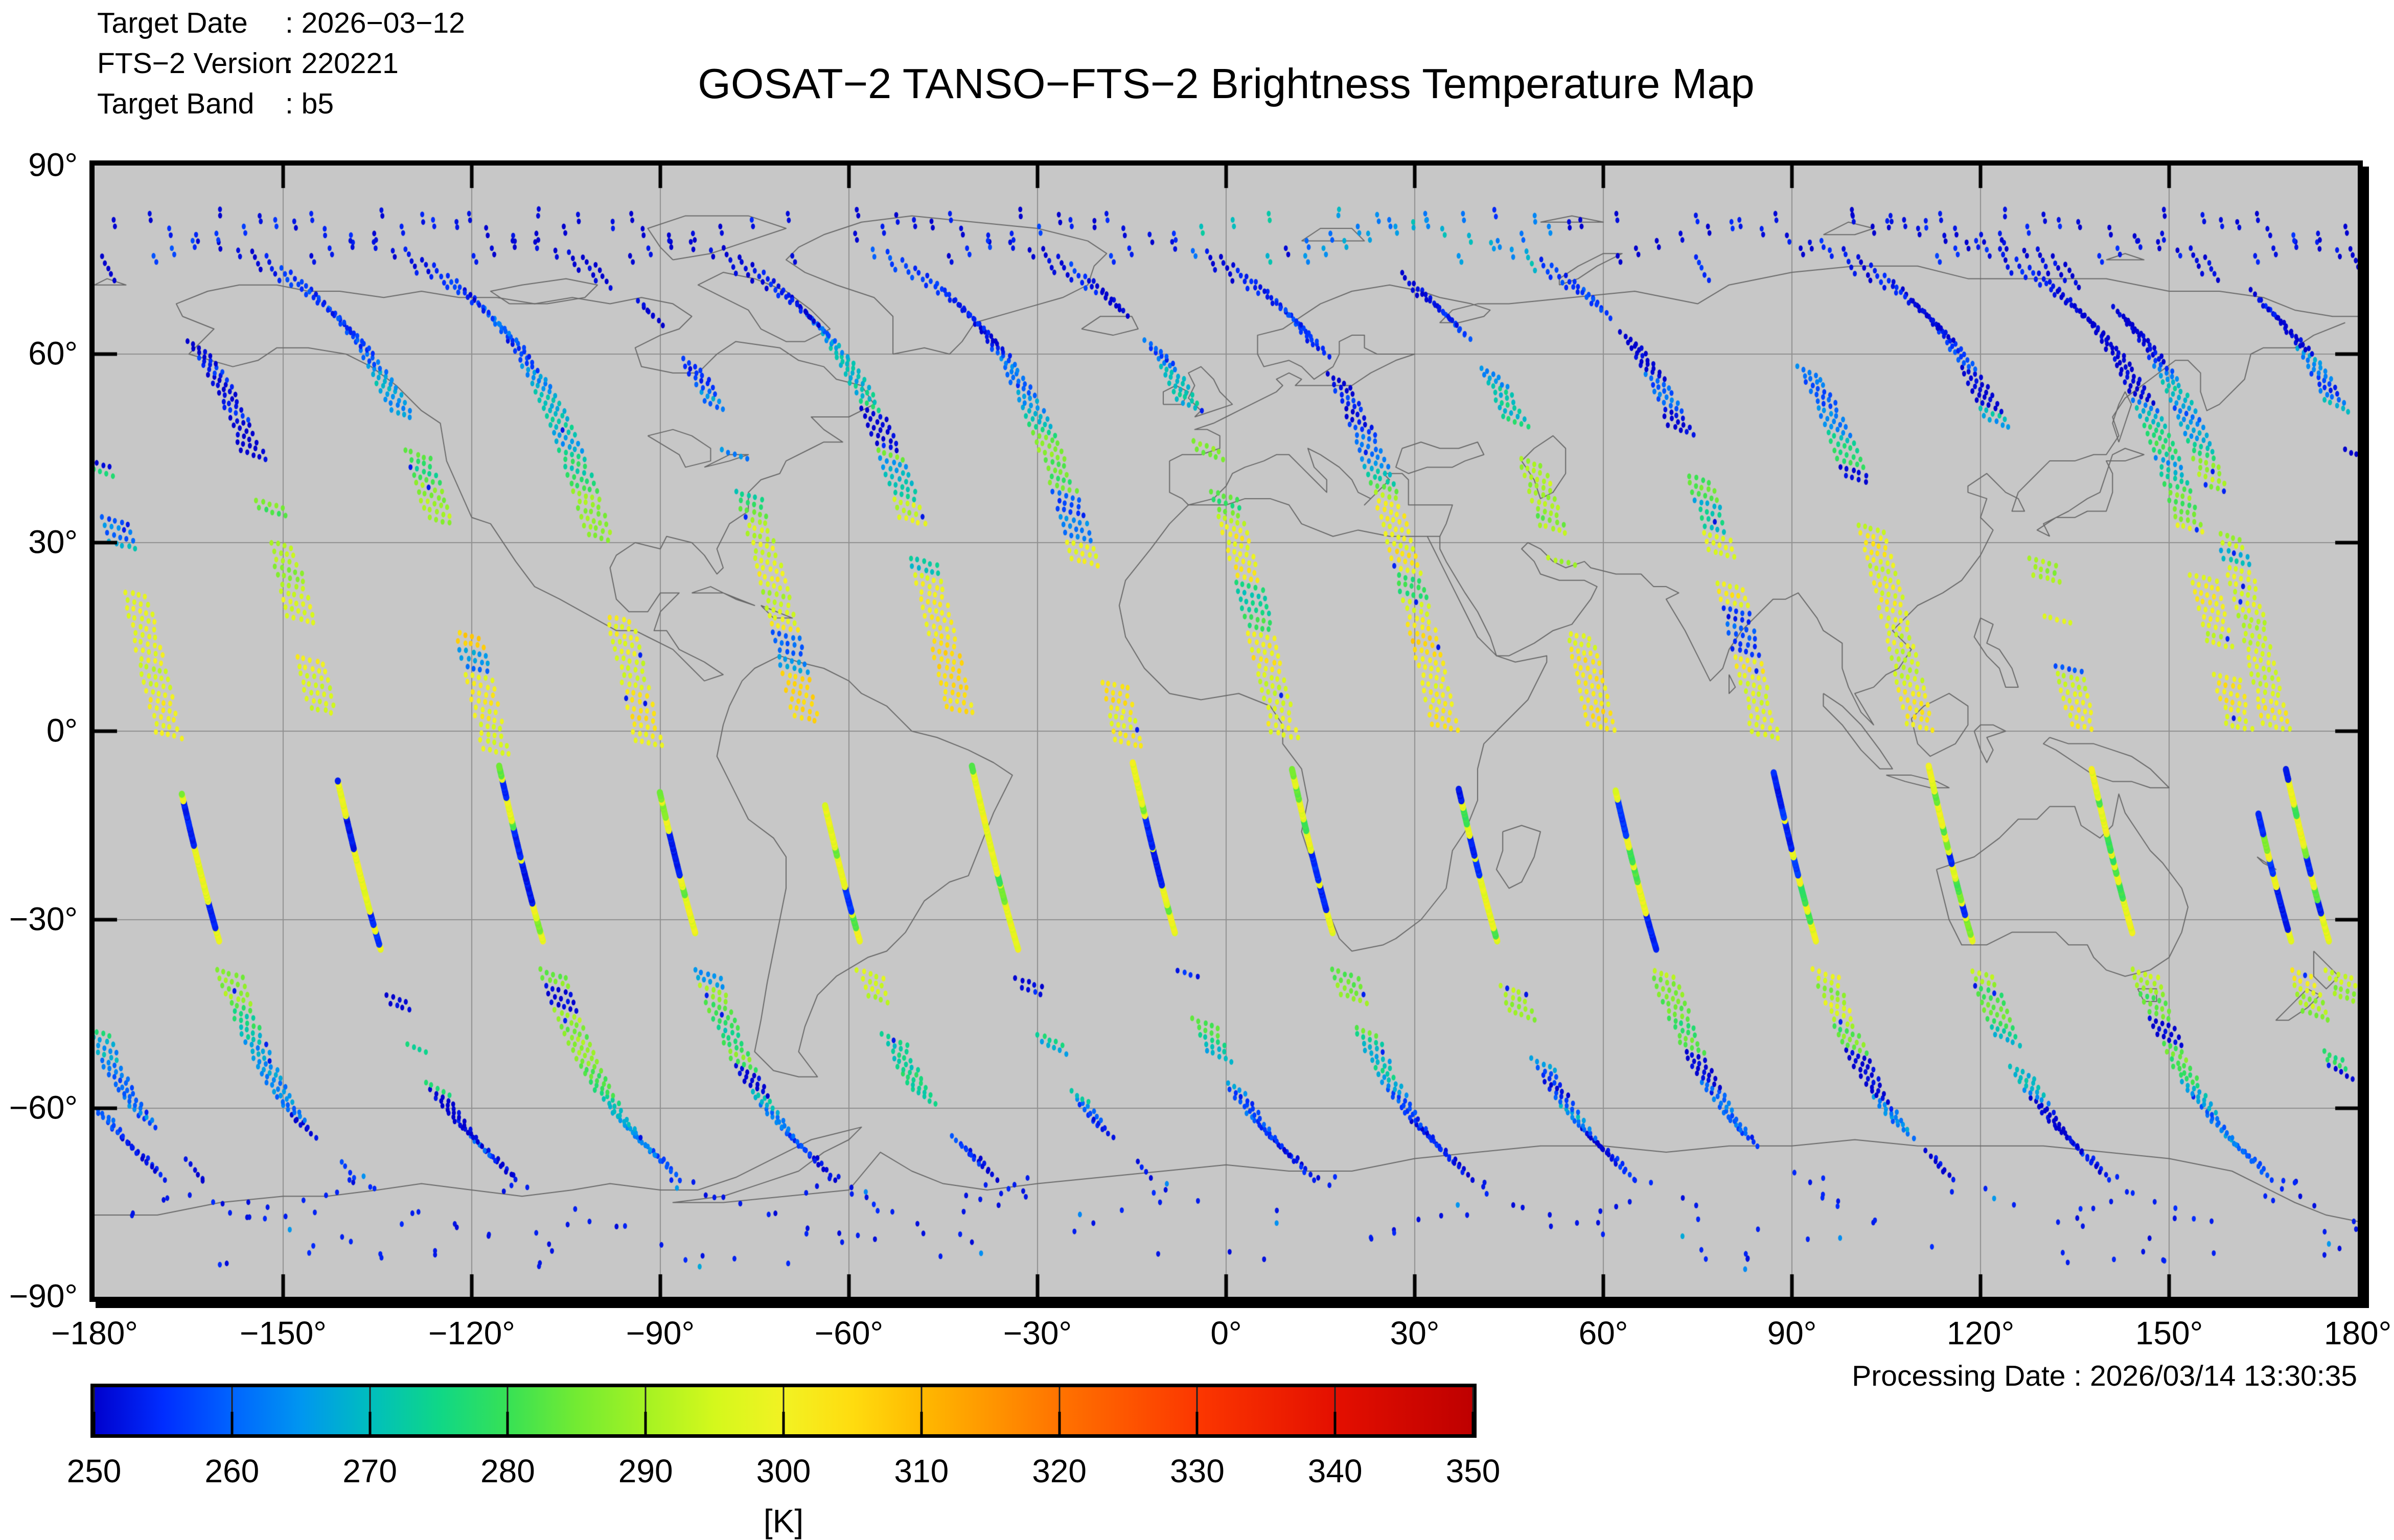  Describe the element at coordinates (232, 1471) in the screenshot. I see `colorbar-tick-label: 260` at that location.